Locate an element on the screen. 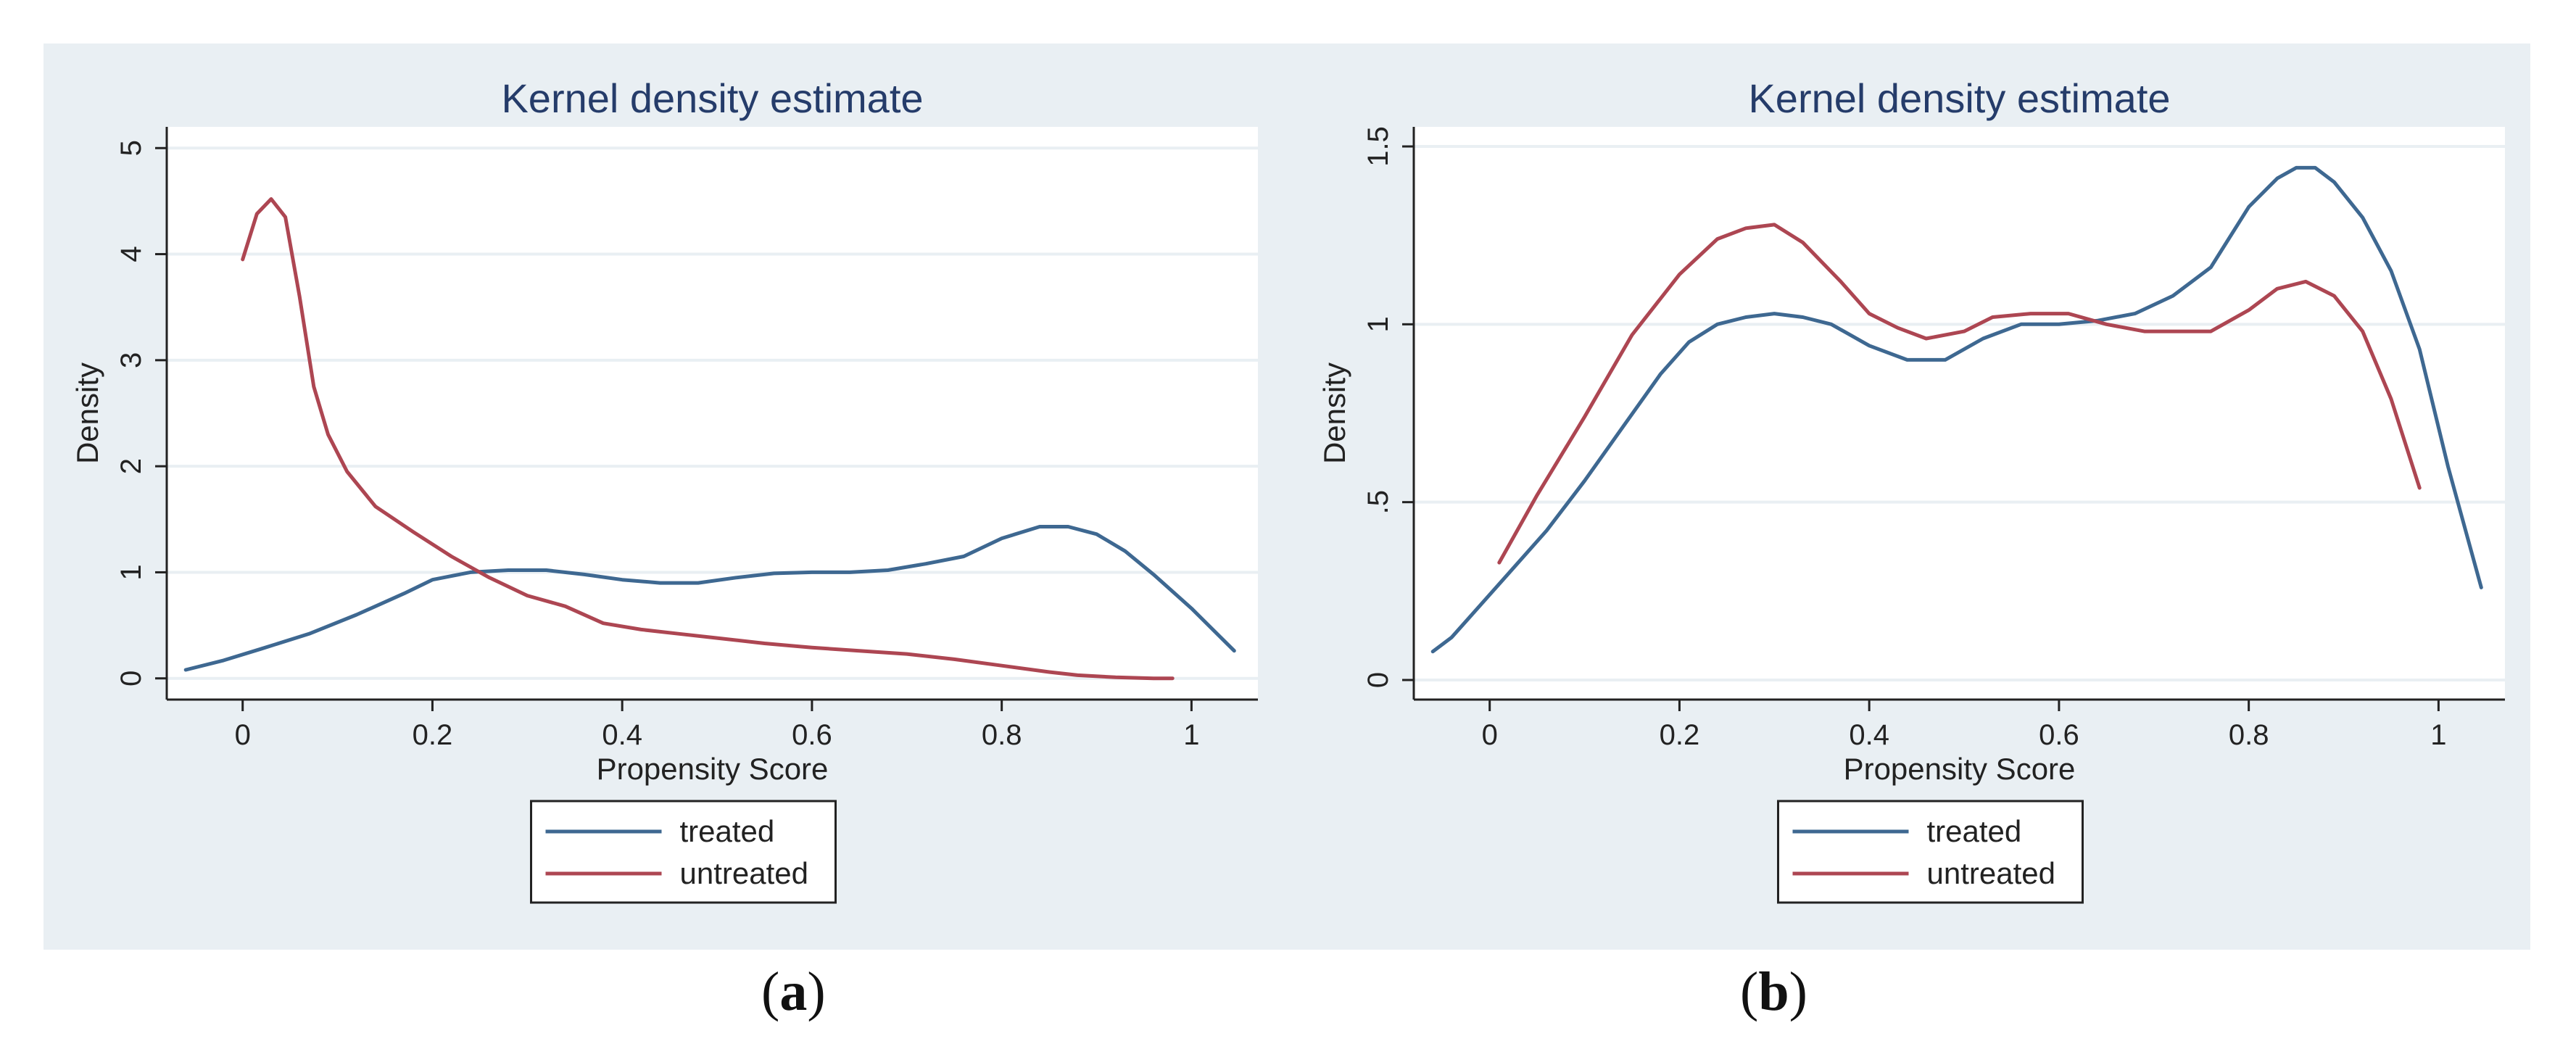  caption-a-label: a is located at coordinates (794, 991).